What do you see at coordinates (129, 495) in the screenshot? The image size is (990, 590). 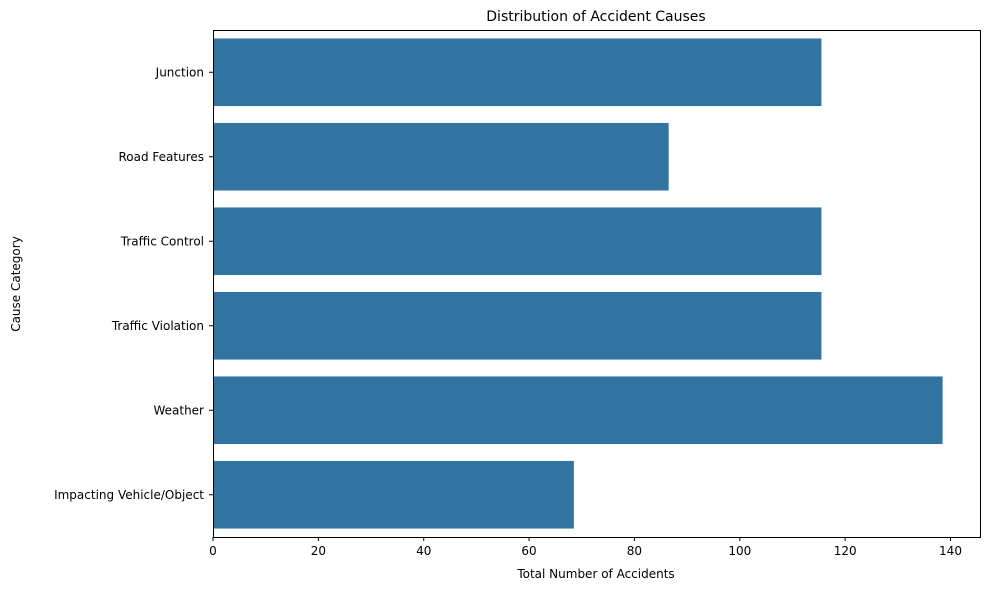 I see `y-tick-label: Impacting Vehicle/Object` at bounding box center [129, 495].